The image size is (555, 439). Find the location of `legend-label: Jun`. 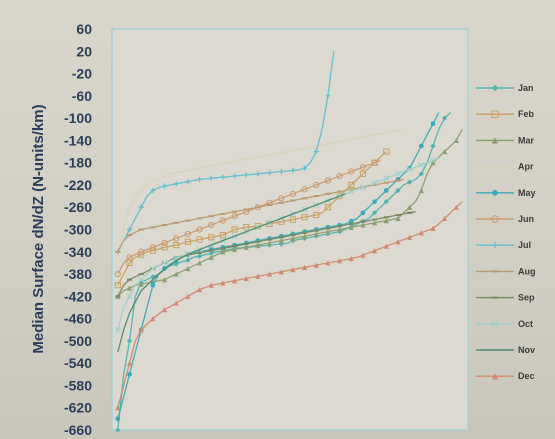

legend-label: Jun is located at coordinates (526, 219).